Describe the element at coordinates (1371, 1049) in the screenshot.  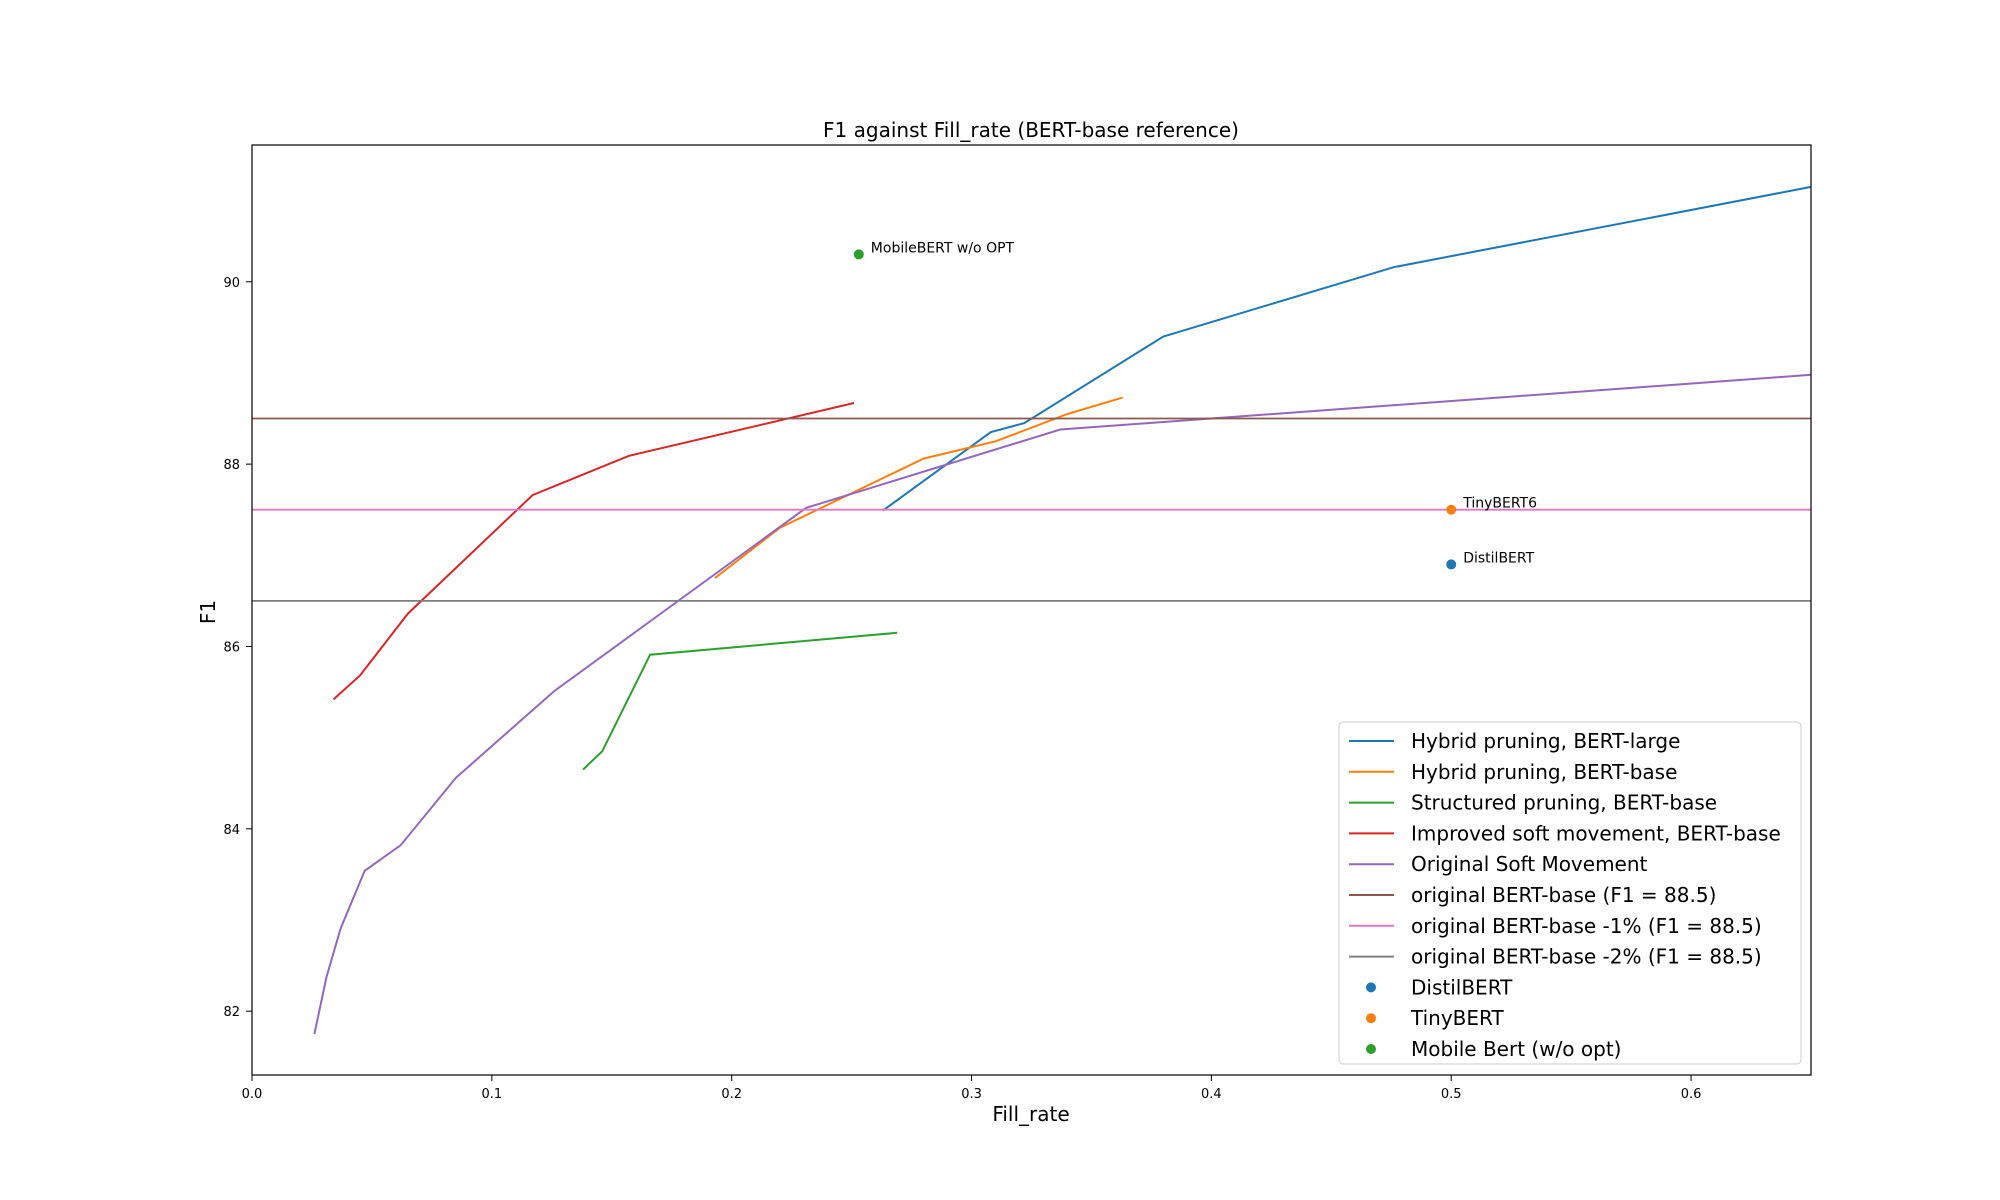
I see `legend-marker-mobile-bert-w-o-opt` at that location.